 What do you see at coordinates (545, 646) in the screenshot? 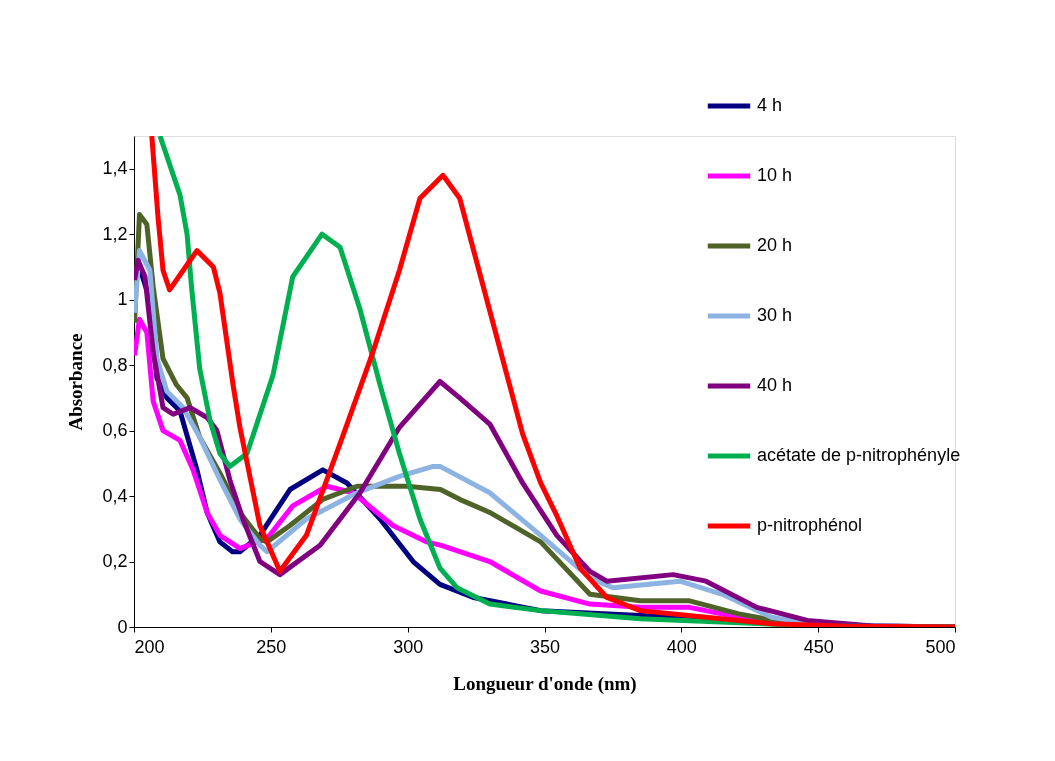
I see `x-tick-label: 350` at bounding box center [545, 646].